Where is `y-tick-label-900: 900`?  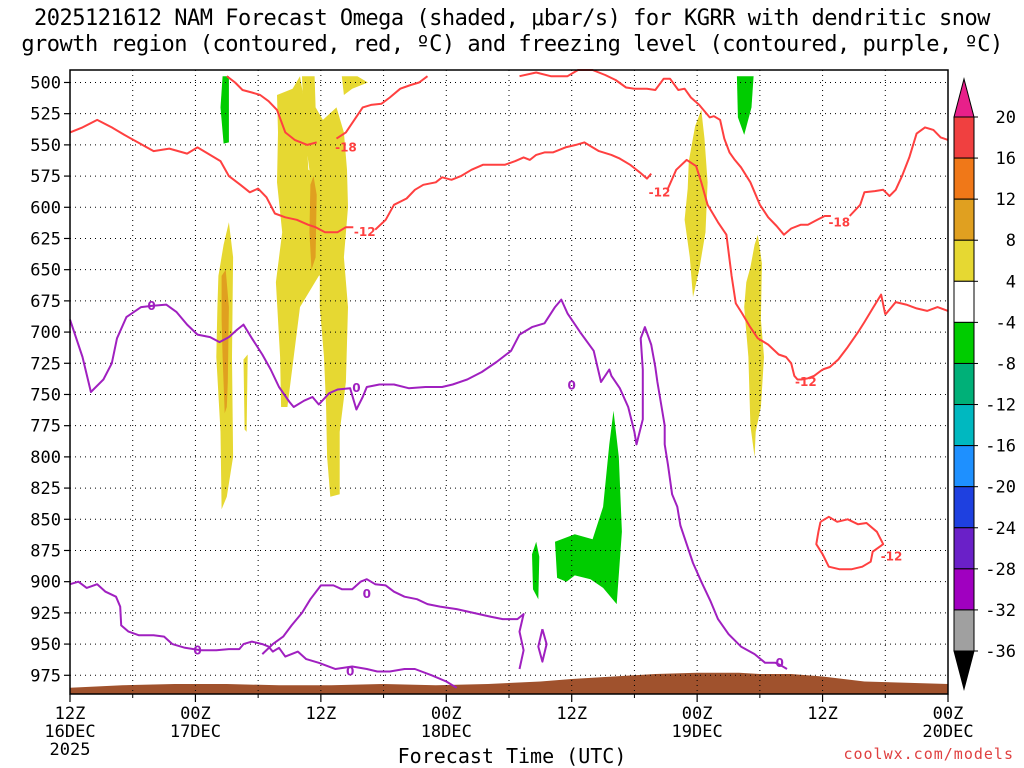 y-tick-label-900: 900 is located at coordinates (45, 583).